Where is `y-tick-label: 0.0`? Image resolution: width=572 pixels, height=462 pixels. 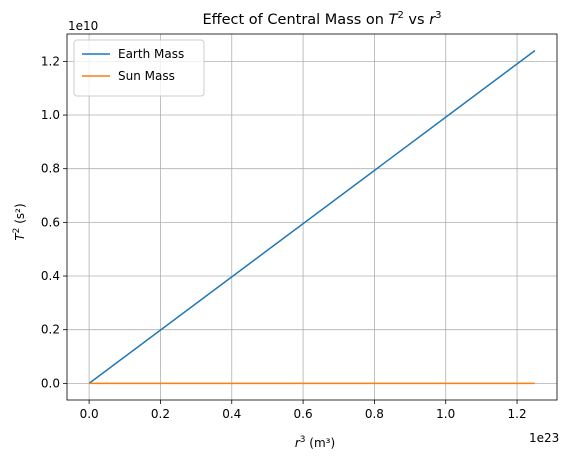 y-tick-label: 0.0 is located at coordinates (50, 383).